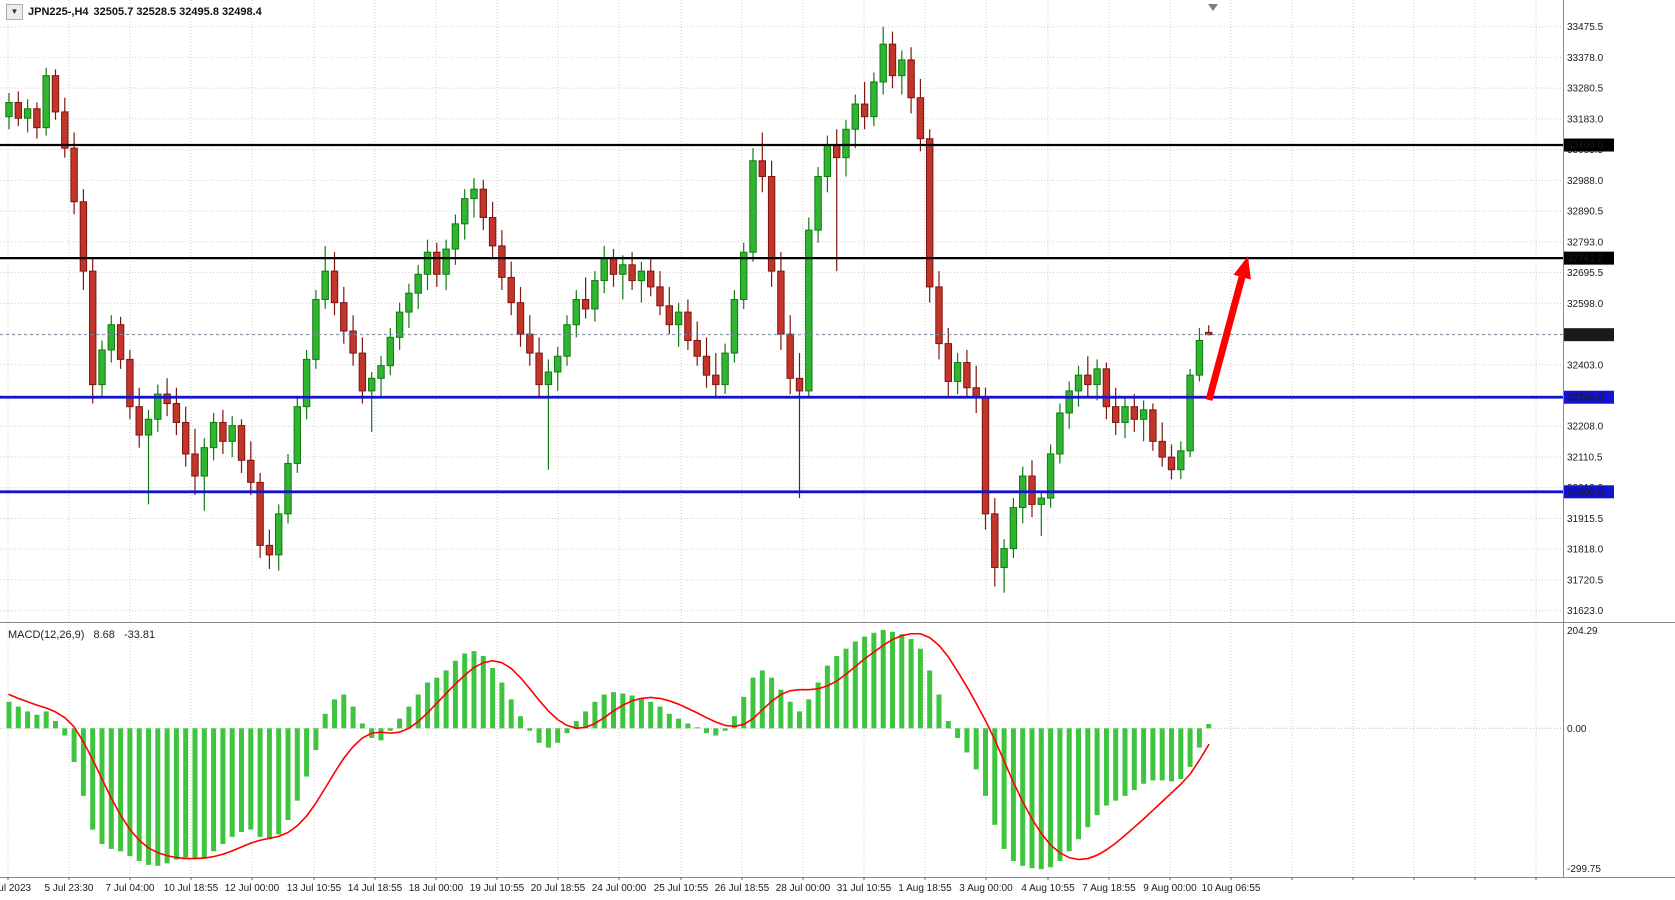 Image resolution: width=1675 pixels, height=900 pixels. Describe the element at coordinates (252, 888) in the screenshot. I see `time-tick-label: 12 Jul 00:00` at that location.